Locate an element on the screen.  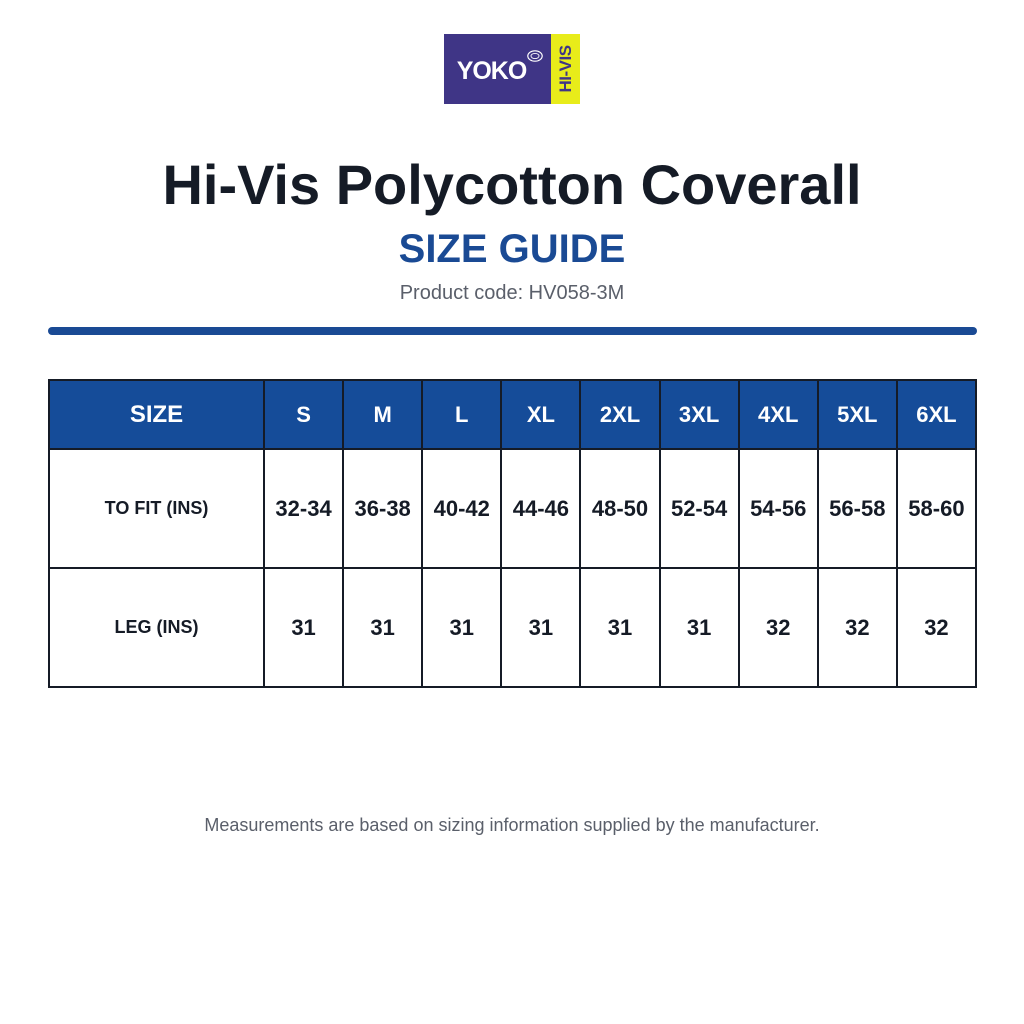
header-cell: 4XL is located at coordinates (778, 414).